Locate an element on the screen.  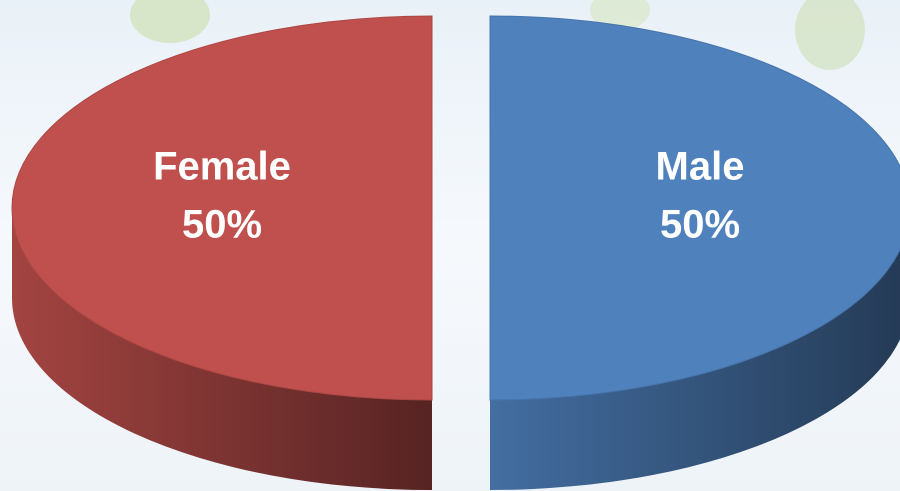
slice-category-label: Male is located at coordinates (700, 167).